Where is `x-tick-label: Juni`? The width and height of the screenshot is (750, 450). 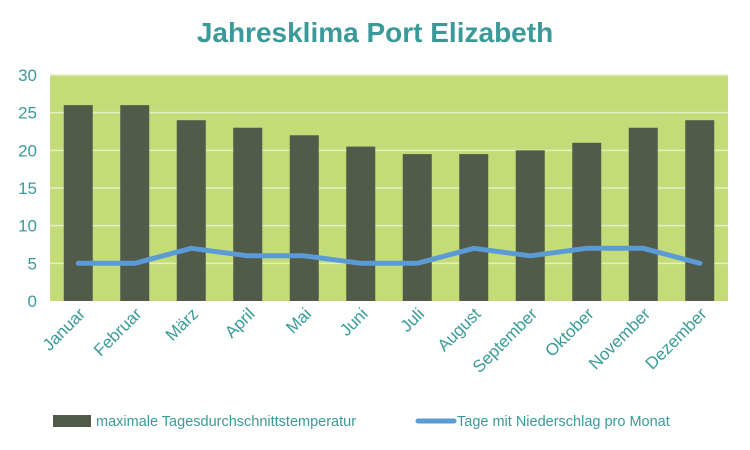
x-tick-label: Juni is located at coordinates (353, 321).